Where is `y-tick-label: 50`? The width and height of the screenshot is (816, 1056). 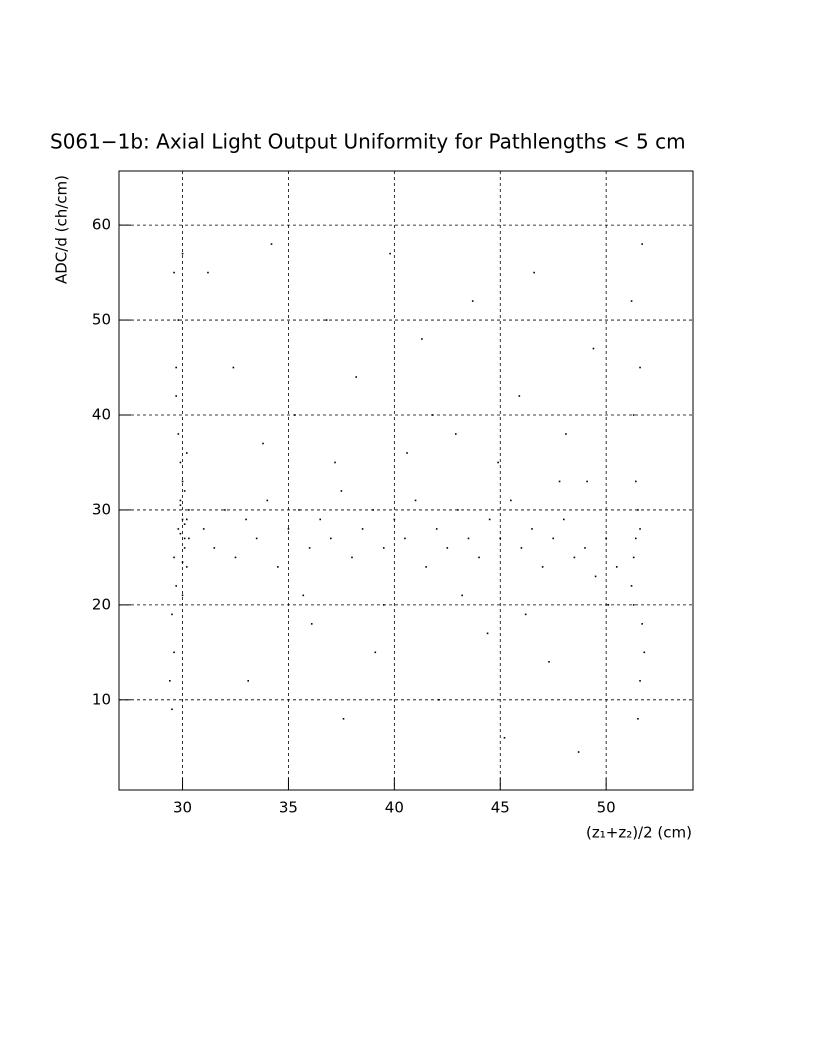 y-tick-label: 50 is located at coordinates (101, 320).